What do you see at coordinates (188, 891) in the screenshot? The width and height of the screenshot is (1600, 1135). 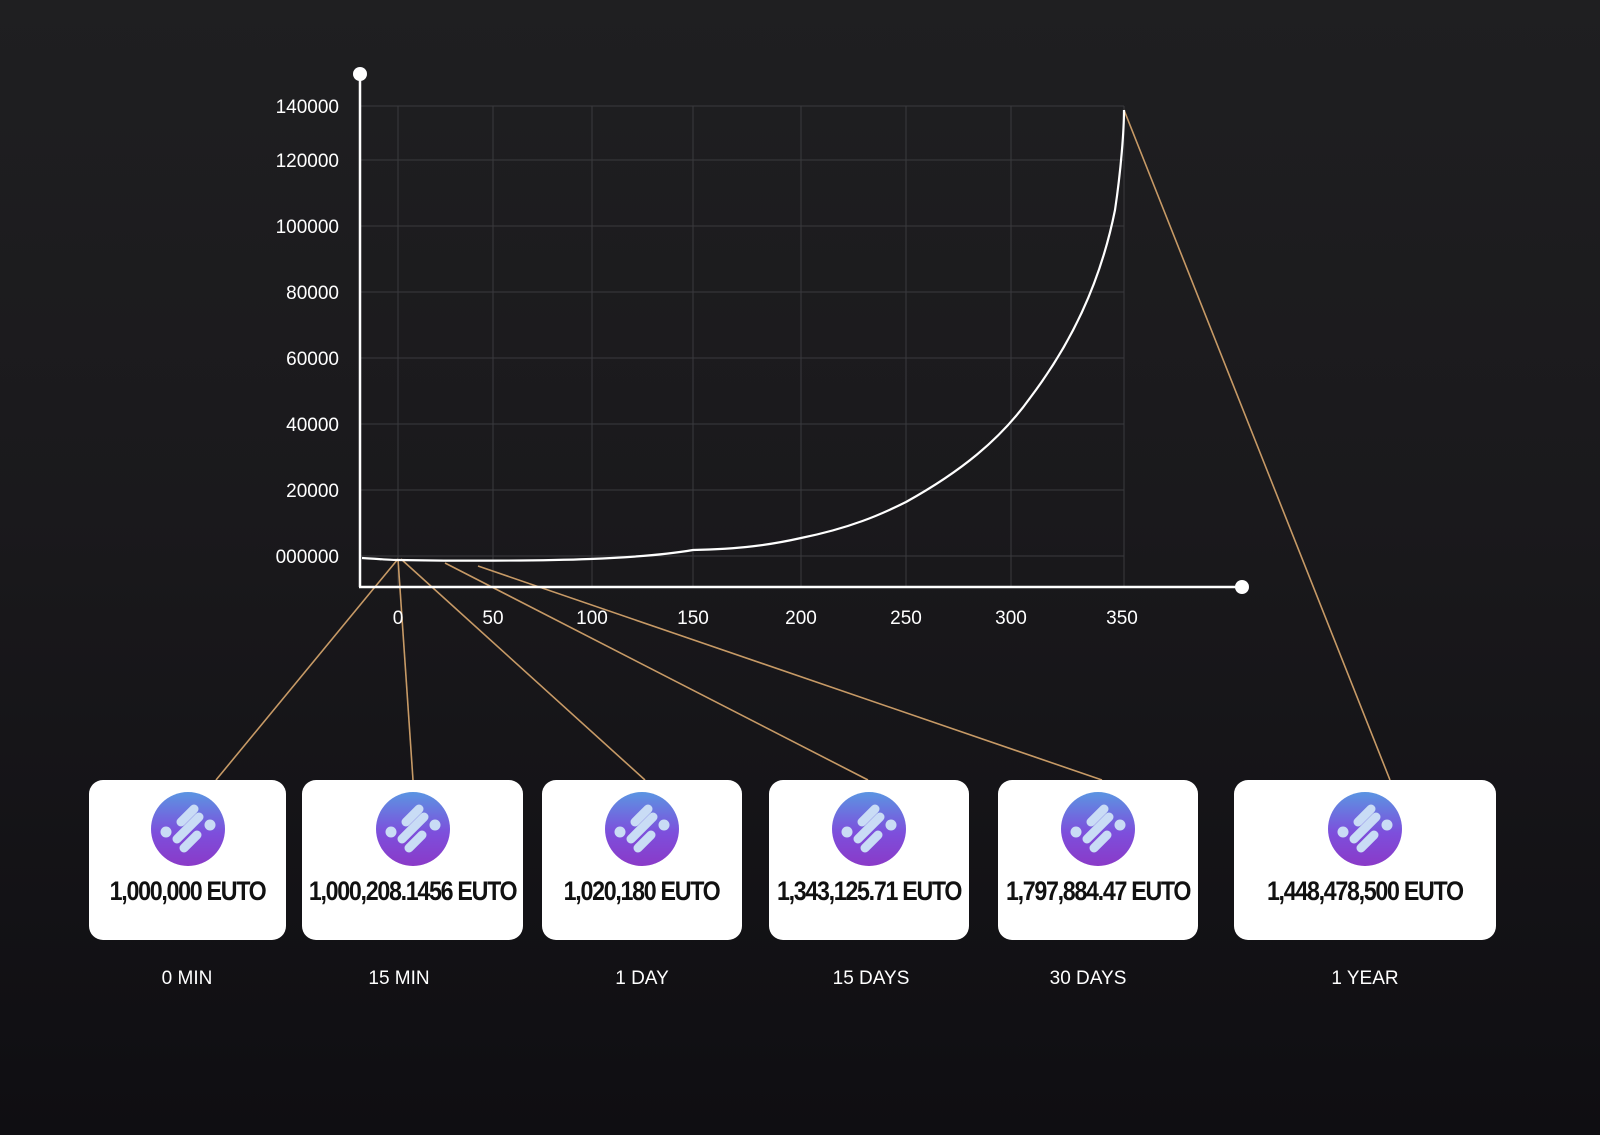 I see `card-amount: 1,000,000 EUTO` at bounding box center [188, 891].